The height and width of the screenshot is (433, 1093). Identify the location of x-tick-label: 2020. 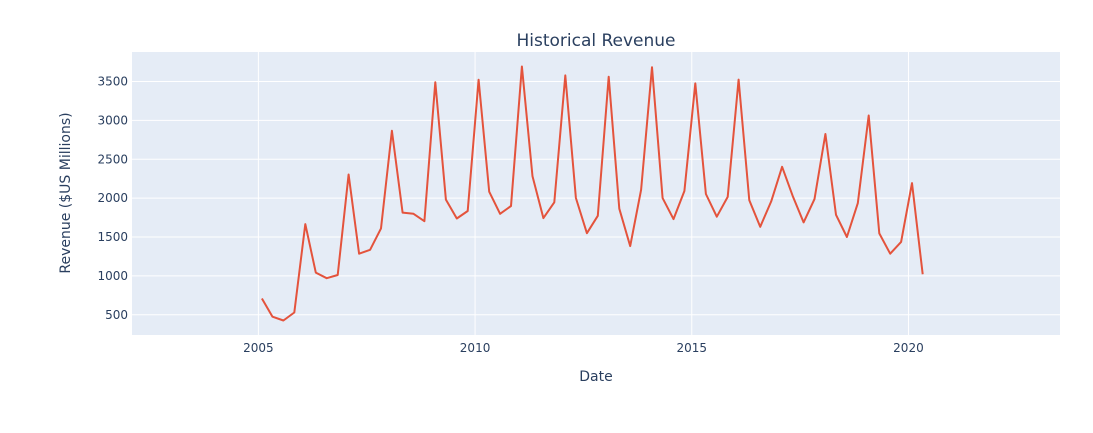
(908, 348).